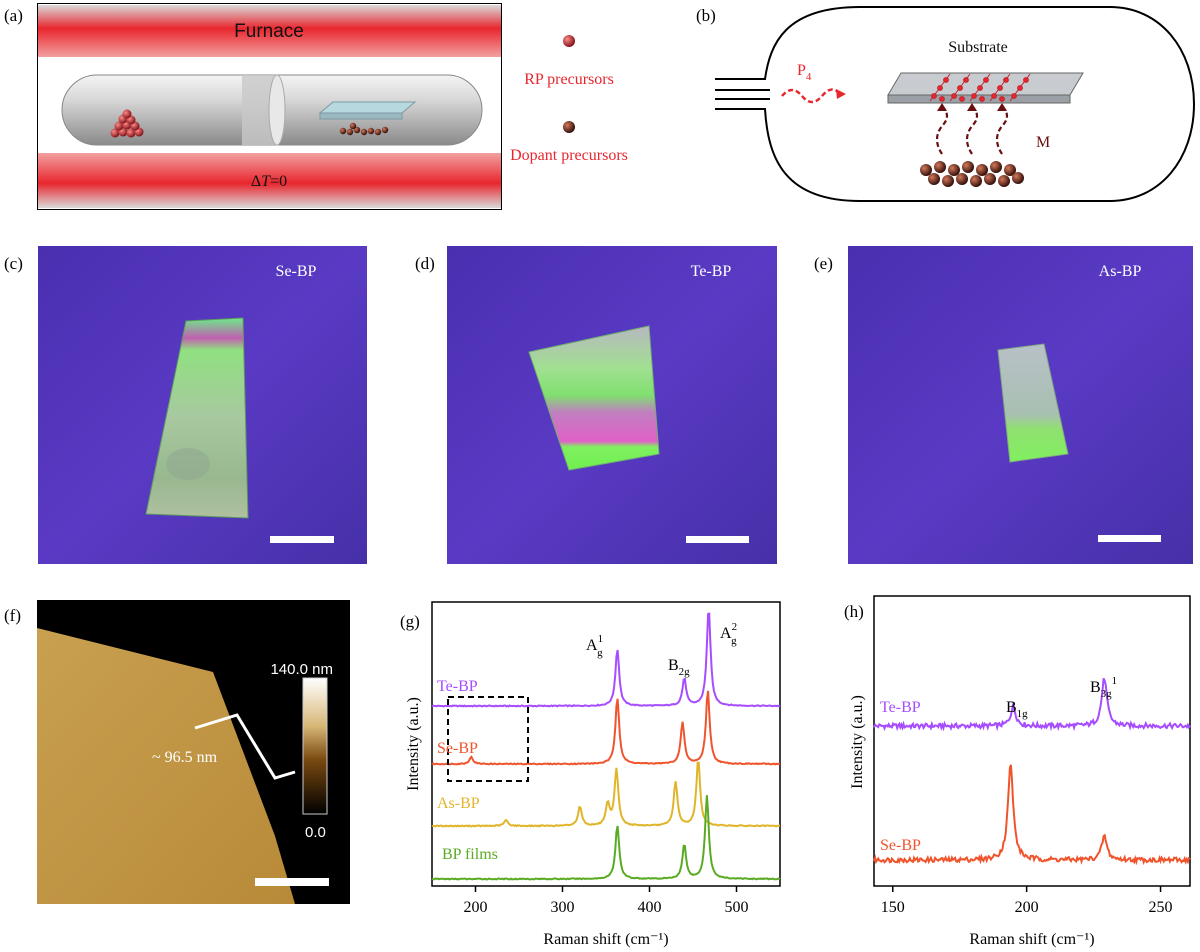 The width and height of the screenshot is (1200, 952). I want to click on flake-te-bp, so click(594, 398).